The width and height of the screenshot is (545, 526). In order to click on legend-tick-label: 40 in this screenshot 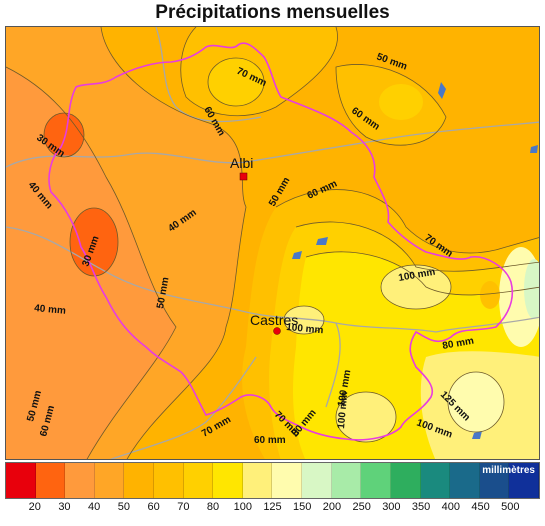, I will do `click(94, 507)`.